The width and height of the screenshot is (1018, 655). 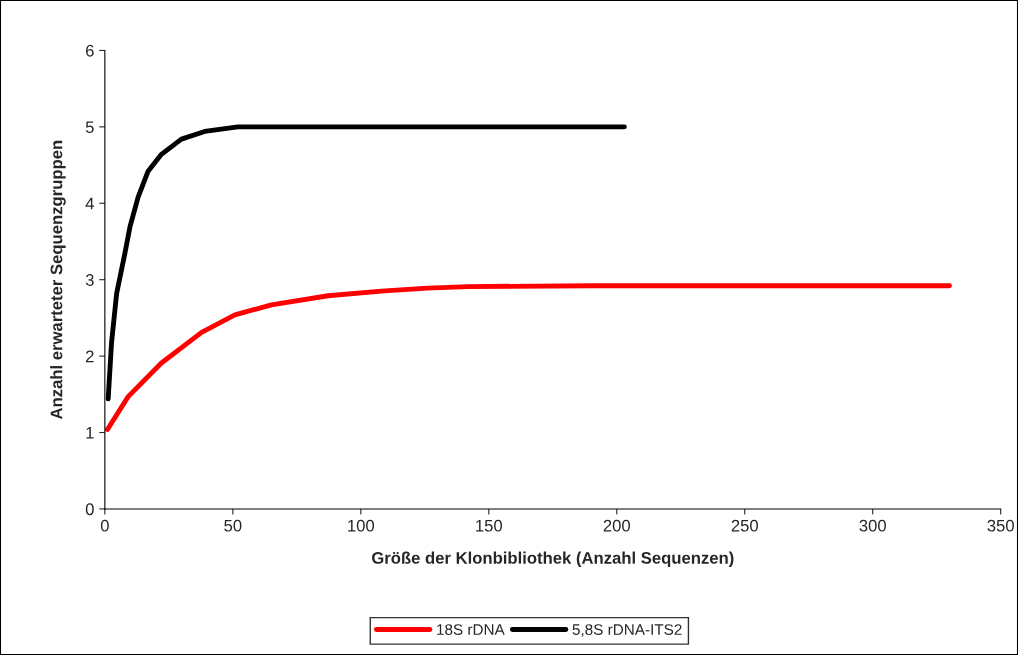 I want to click on x-axis-title: Größe der Klonbibliothek (Anzahl Sequenzen), so click(x=552, y=559).